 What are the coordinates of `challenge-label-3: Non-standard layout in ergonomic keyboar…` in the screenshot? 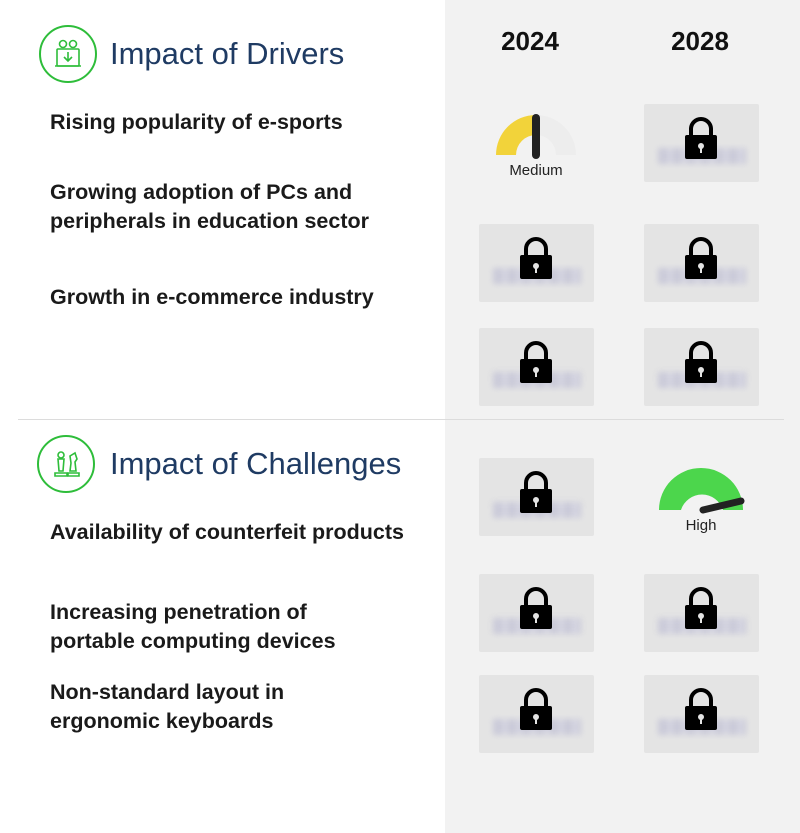 It's located at (167, 706).